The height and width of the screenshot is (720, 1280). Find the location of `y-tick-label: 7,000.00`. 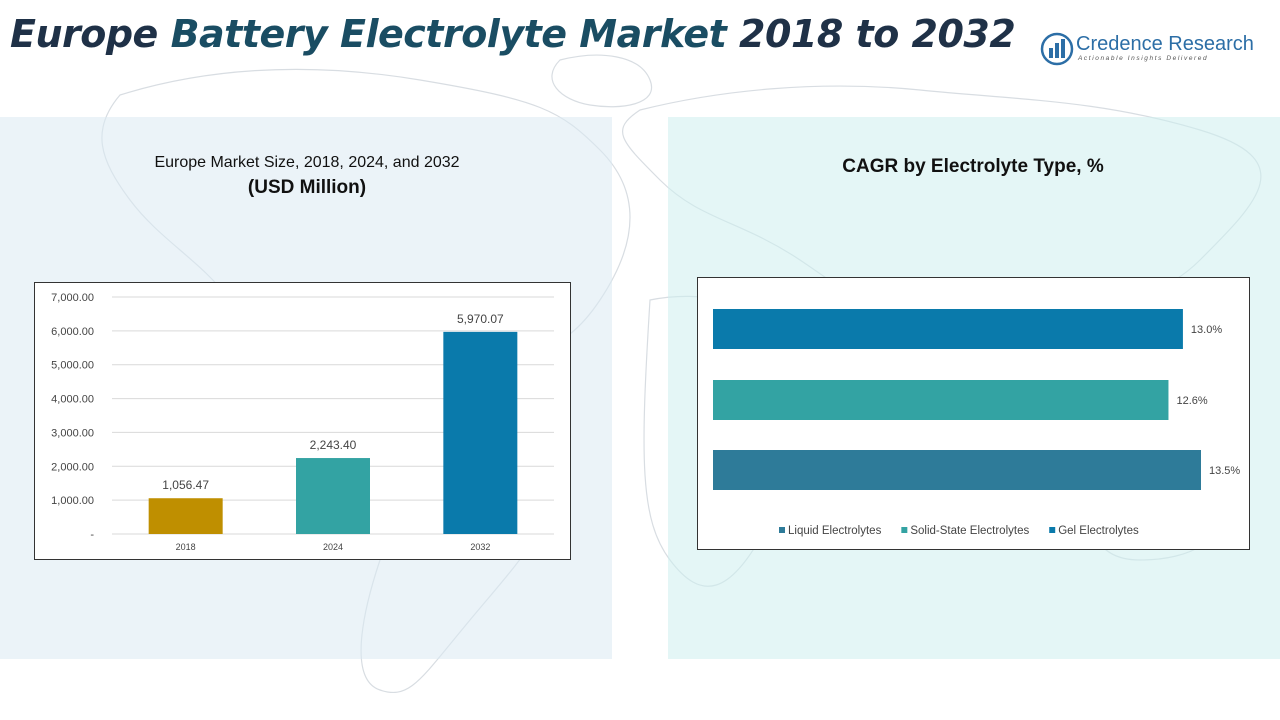

y-tick-label: 7,000.00 is located at coordinates (72, 298).